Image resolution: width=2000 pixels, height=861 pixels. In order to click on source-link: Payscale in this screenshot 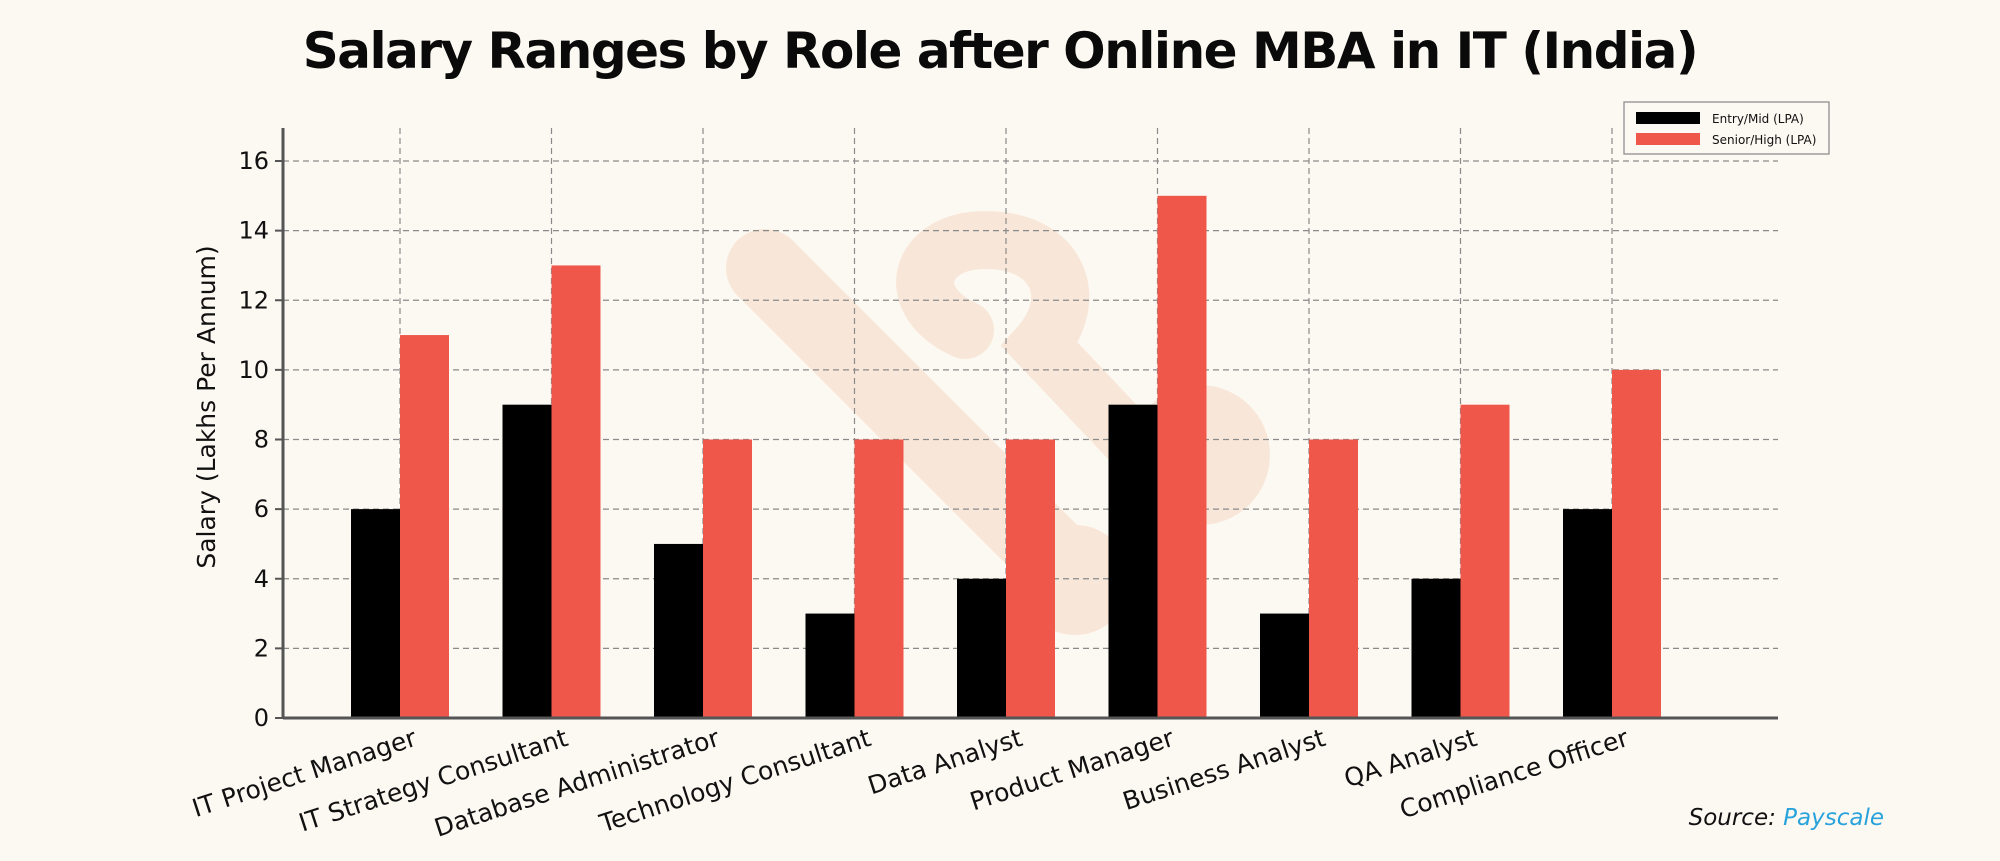, I will do `click(1833, 818)`.